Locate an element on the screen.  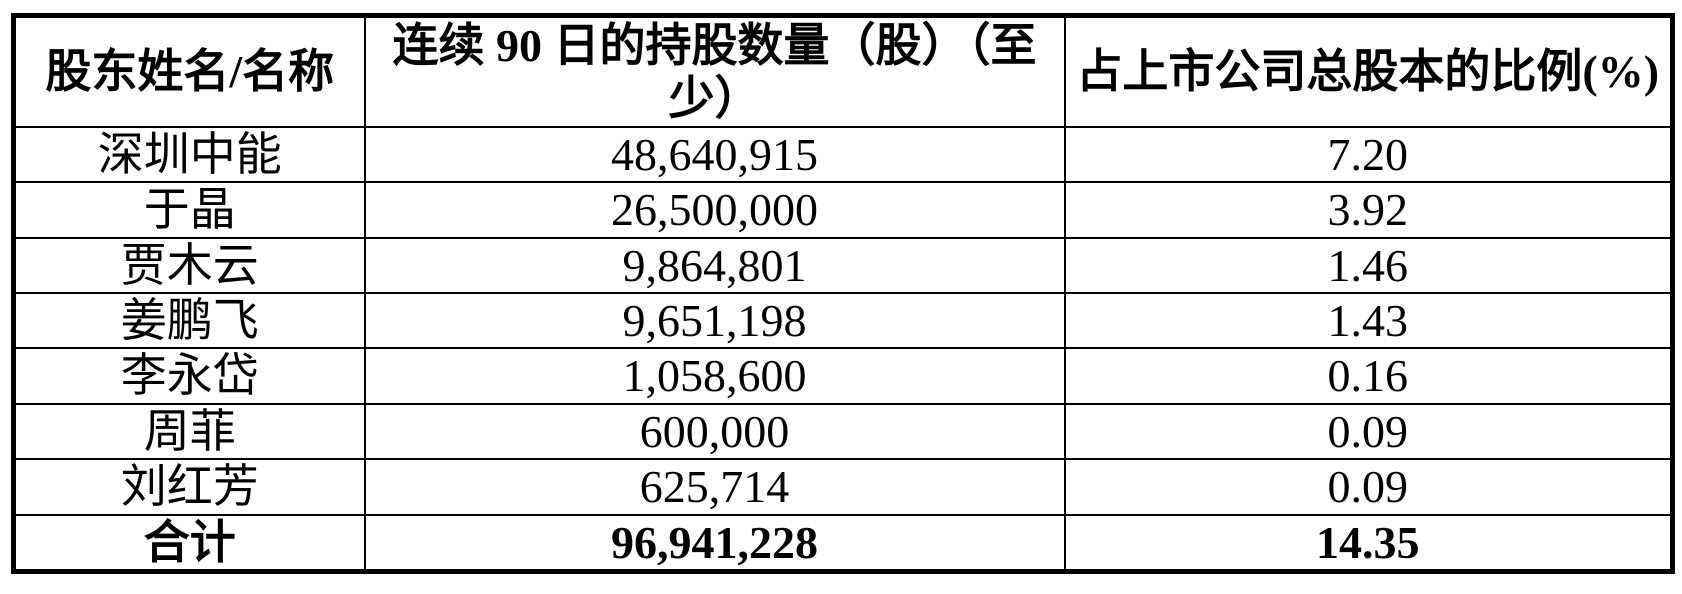
table-row: 深圳中能 48,640,915 7.20 is located at coordinates (843, 154).